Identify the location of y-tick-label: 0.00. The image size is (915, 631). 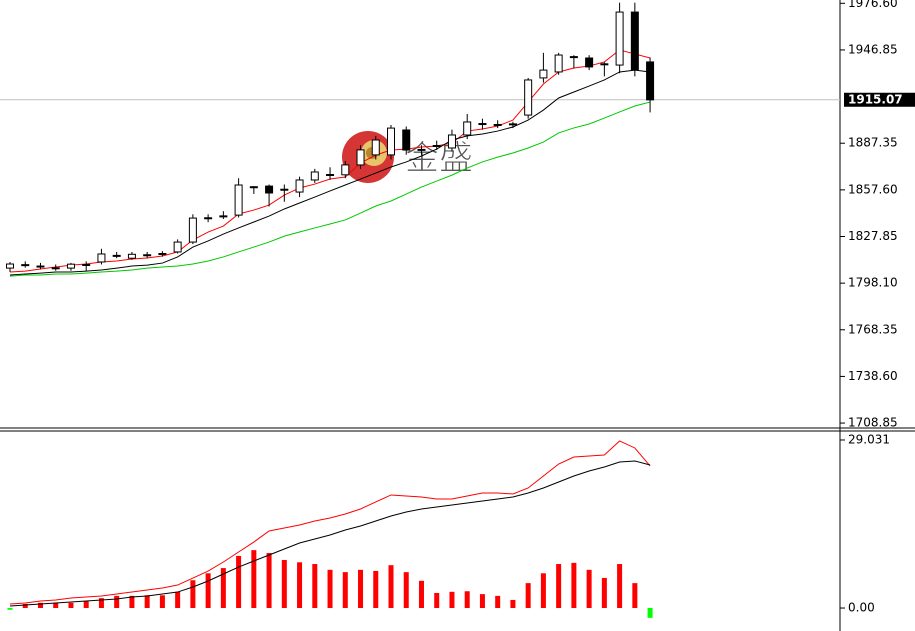
(861, 608).